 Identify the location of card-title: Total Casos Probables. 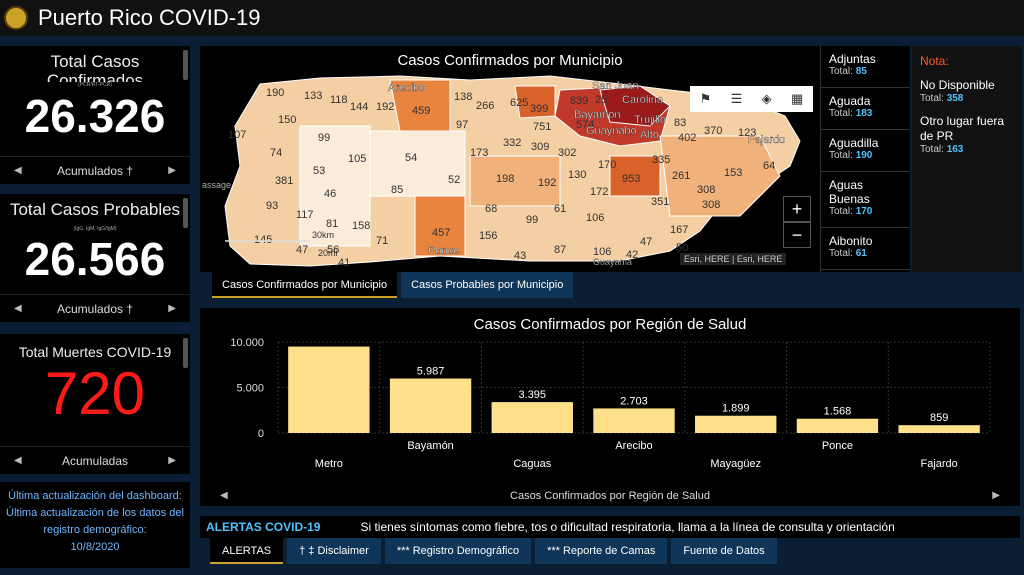
(95, 209).